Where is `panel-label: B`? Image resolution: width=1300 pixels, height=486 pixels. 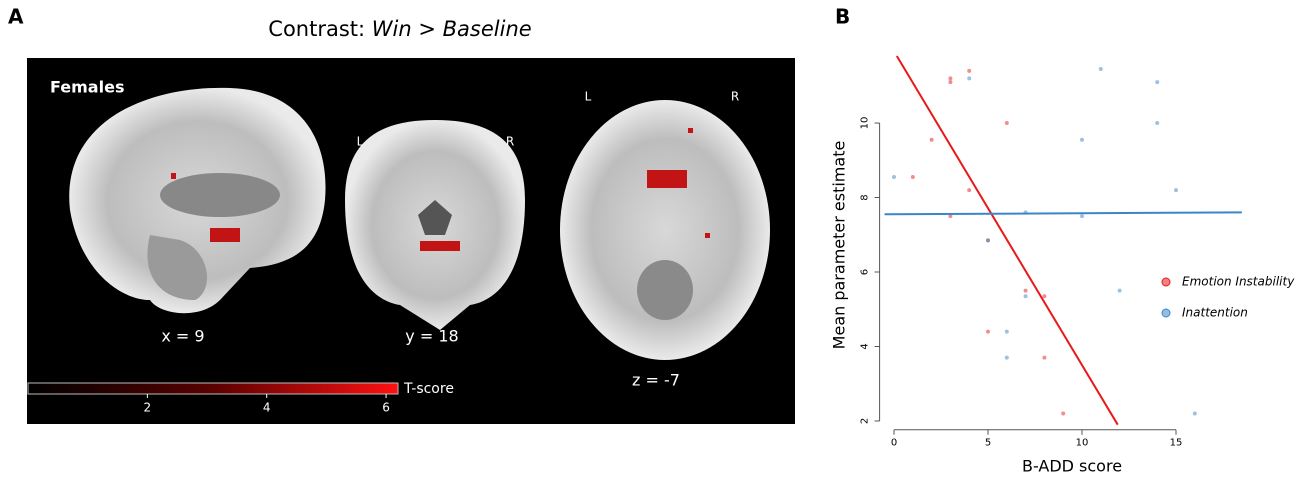 panel-label: B is located at coordinates (842, 17).